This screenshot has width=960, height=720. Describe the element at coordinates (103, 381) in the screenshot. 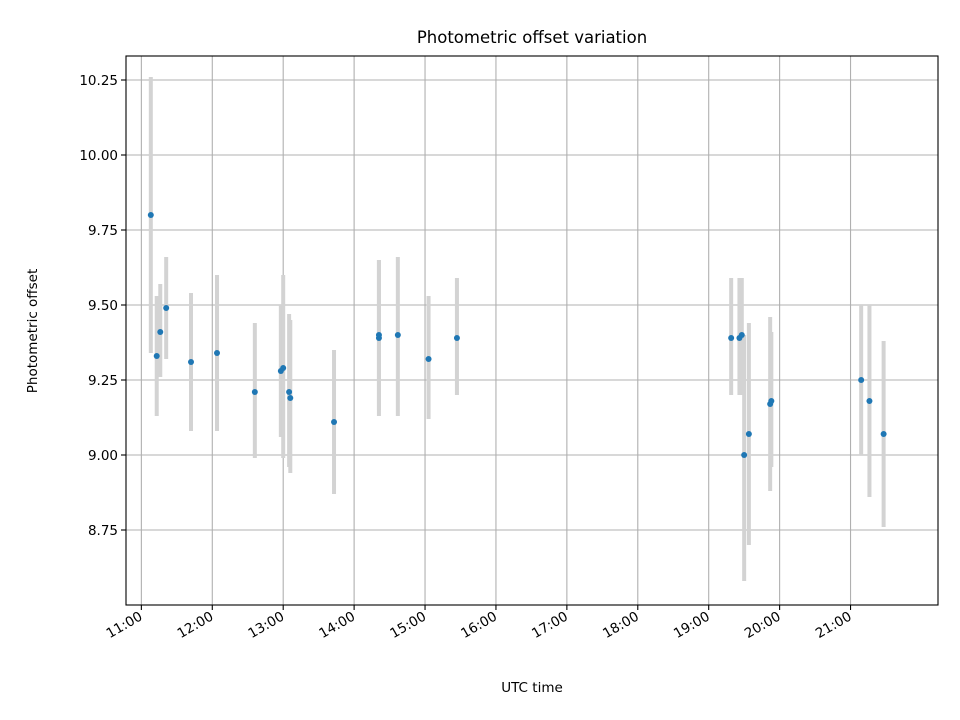

I see `y-tick-label: 9.25` at that location.